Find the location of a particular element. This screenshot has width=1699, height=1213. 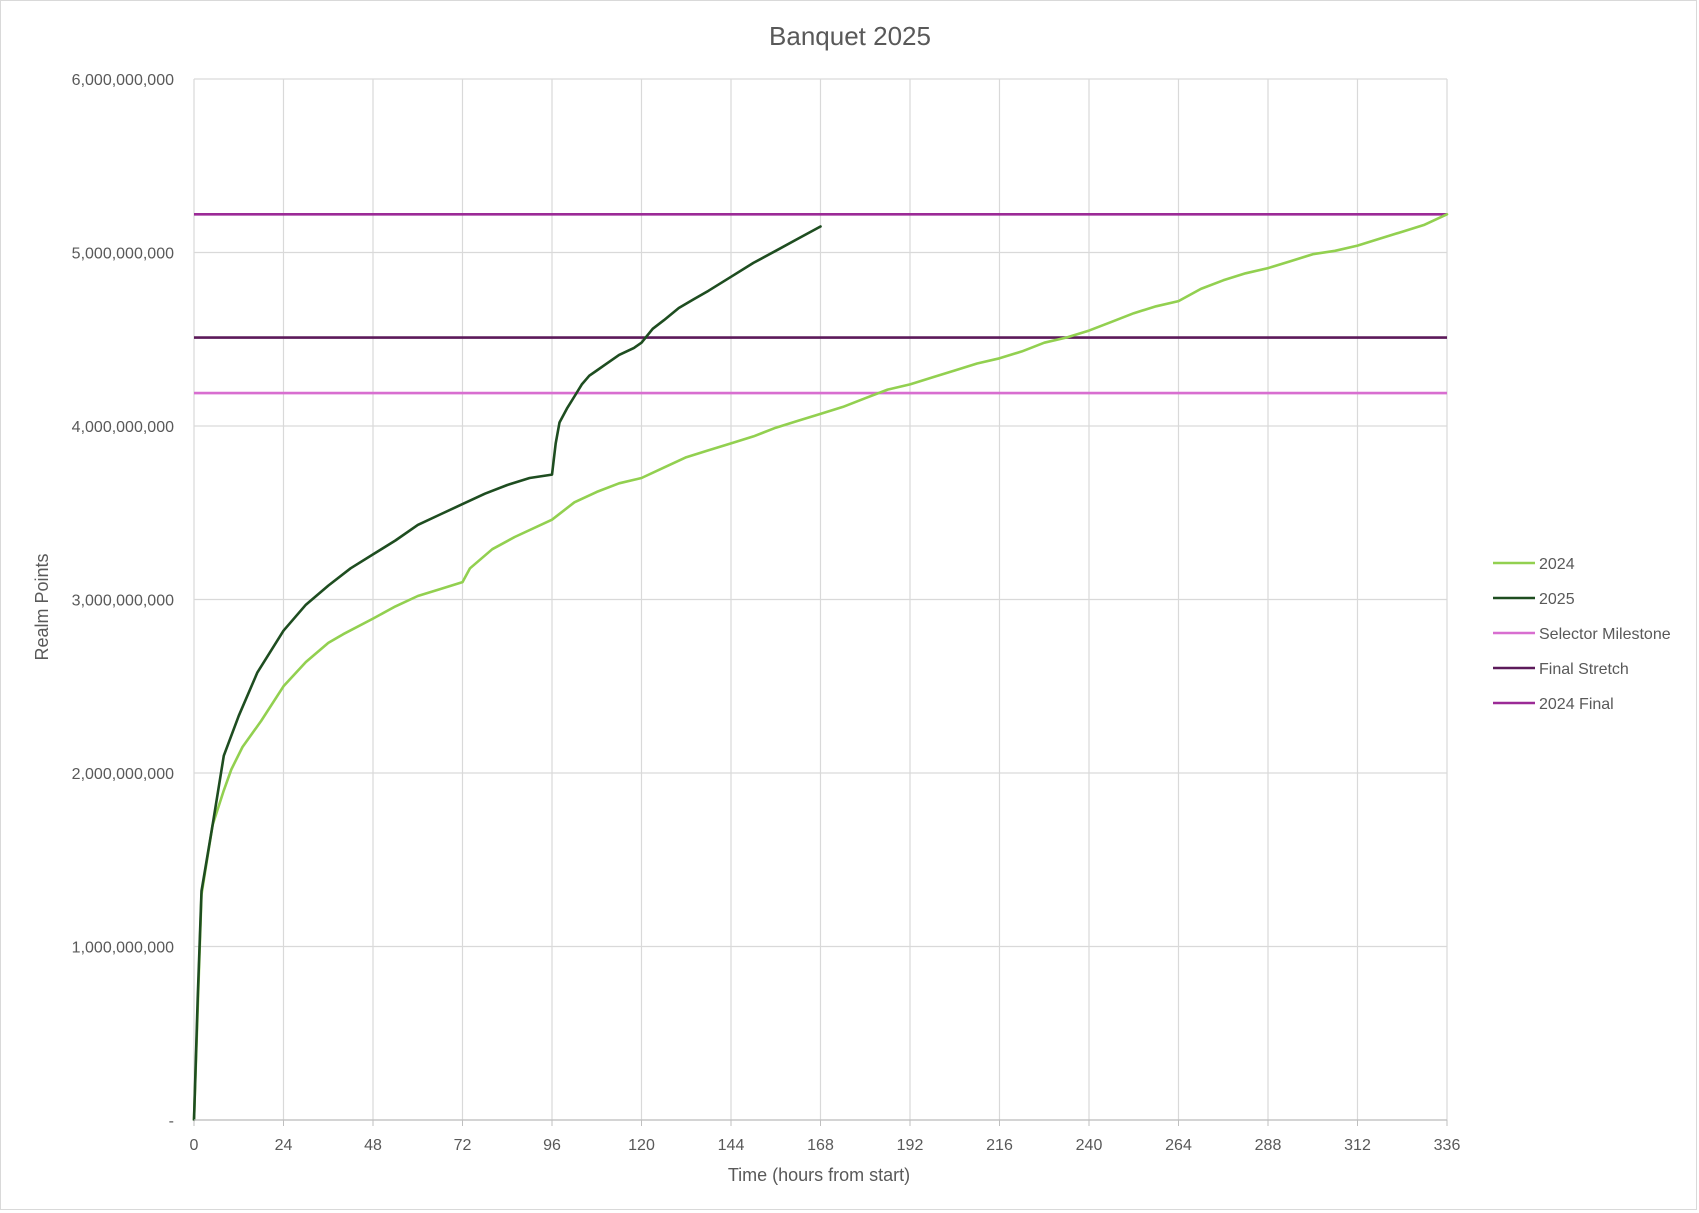

x-tick-label: 48 is located at coordinates (373, 1145).